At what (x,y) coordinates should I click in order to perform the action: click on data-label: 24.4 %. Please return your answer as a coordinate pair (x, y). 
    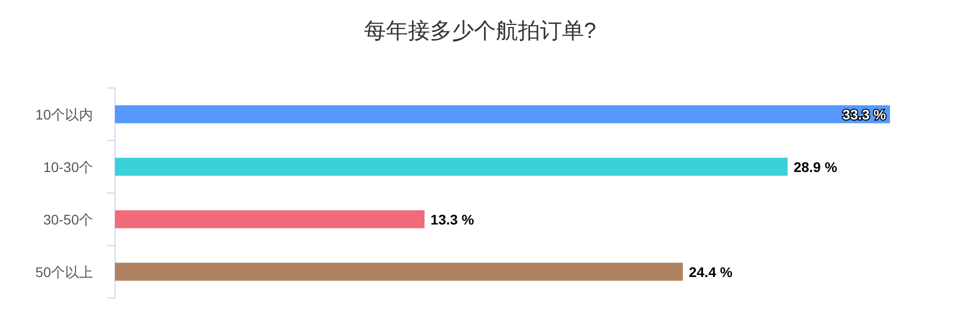
    Looking at the image, I should click on (711, 272).